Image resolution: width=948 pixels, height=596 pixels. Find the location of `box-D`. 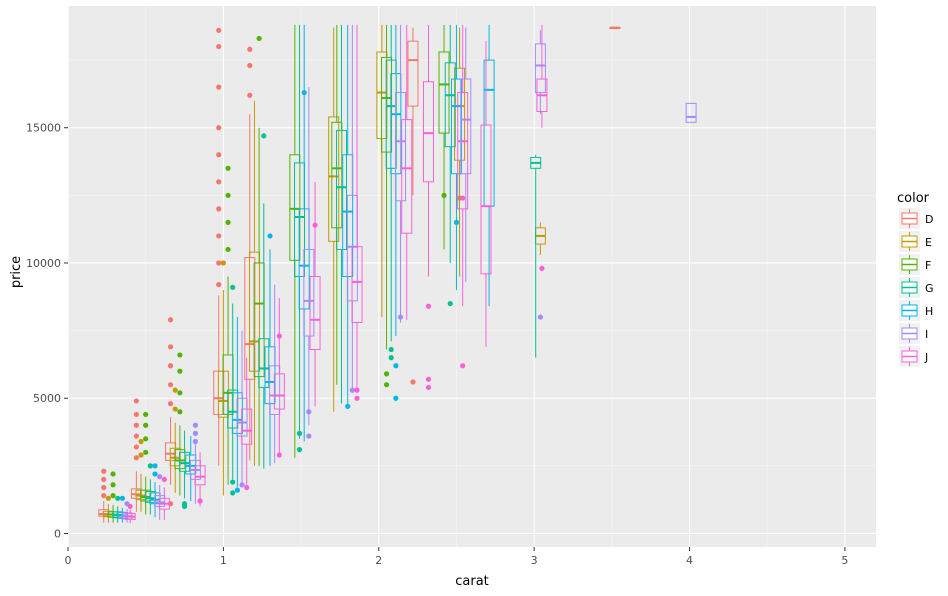

box-D is located at coordinates (136, 455).